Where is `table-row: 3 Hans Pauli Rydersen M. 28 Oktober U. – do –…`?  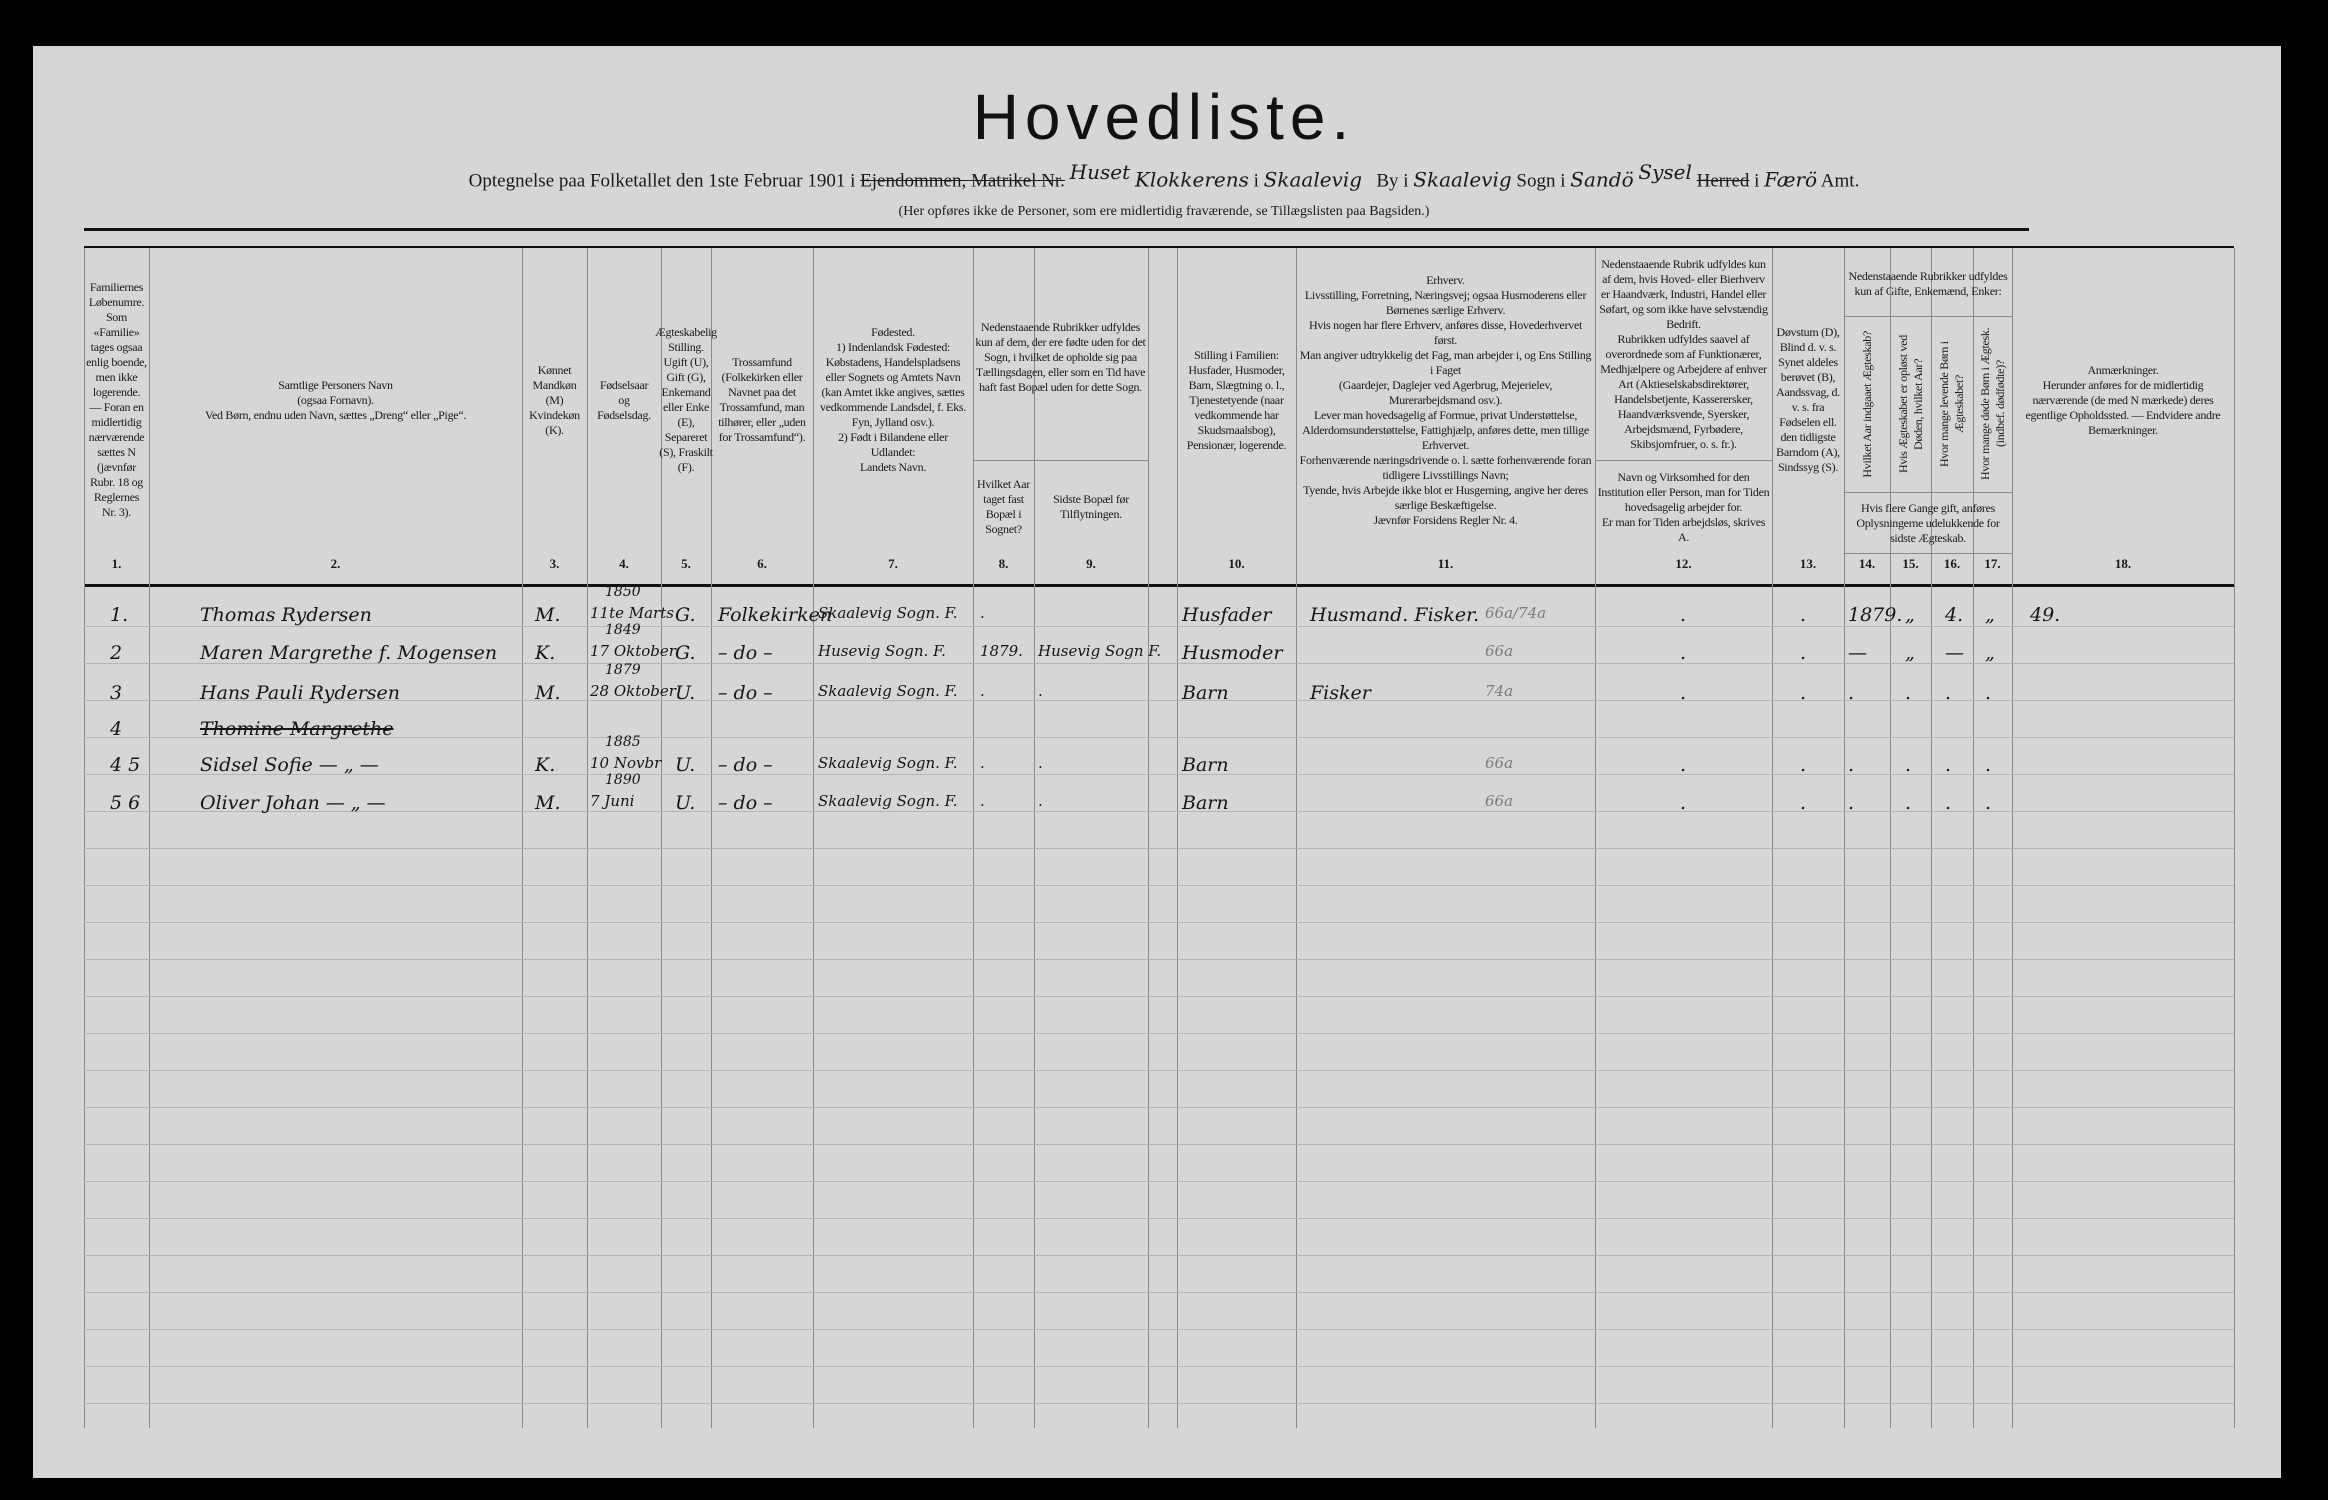
table-row: 3 Hans Pauli Rydersen M. 28 Oktober U. – do –… is located at coordinates (1164, 687).